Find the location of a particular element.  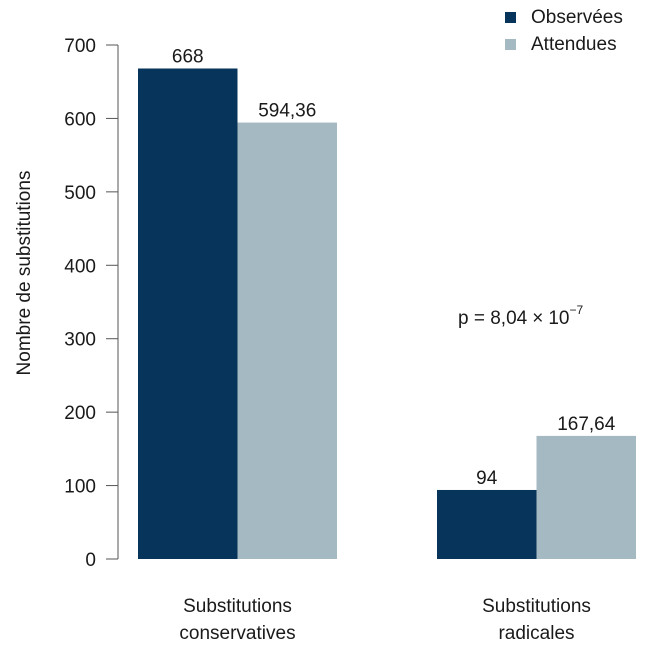

y-tick-label: 200 is located at coordinates (80, 413).